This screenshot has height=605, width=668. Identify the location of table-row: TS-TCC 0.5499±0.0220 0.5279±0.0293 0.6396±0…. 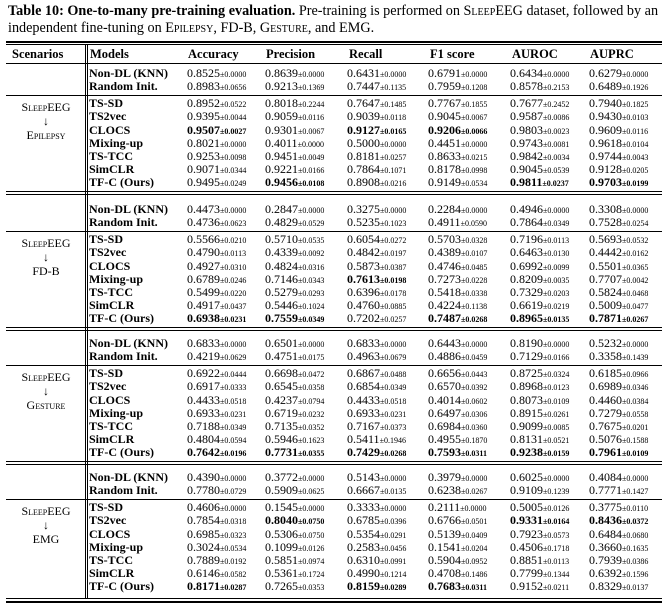
(334, 291).